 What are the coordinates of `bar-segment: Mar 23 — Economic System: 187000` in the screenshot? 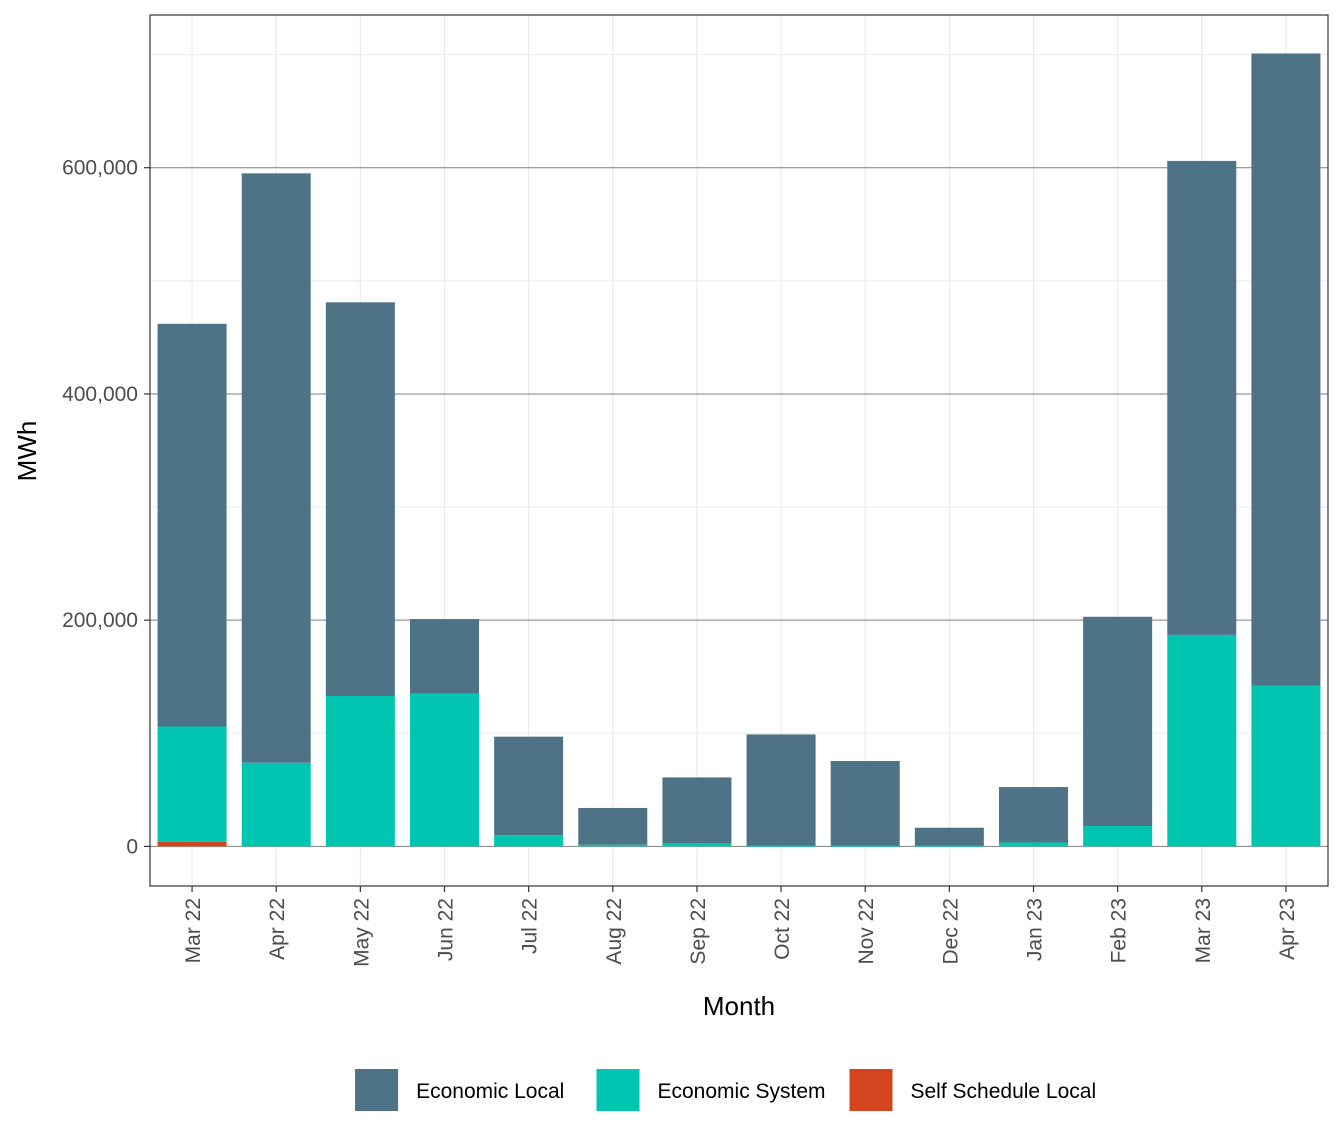 It's located at (1202, 740).